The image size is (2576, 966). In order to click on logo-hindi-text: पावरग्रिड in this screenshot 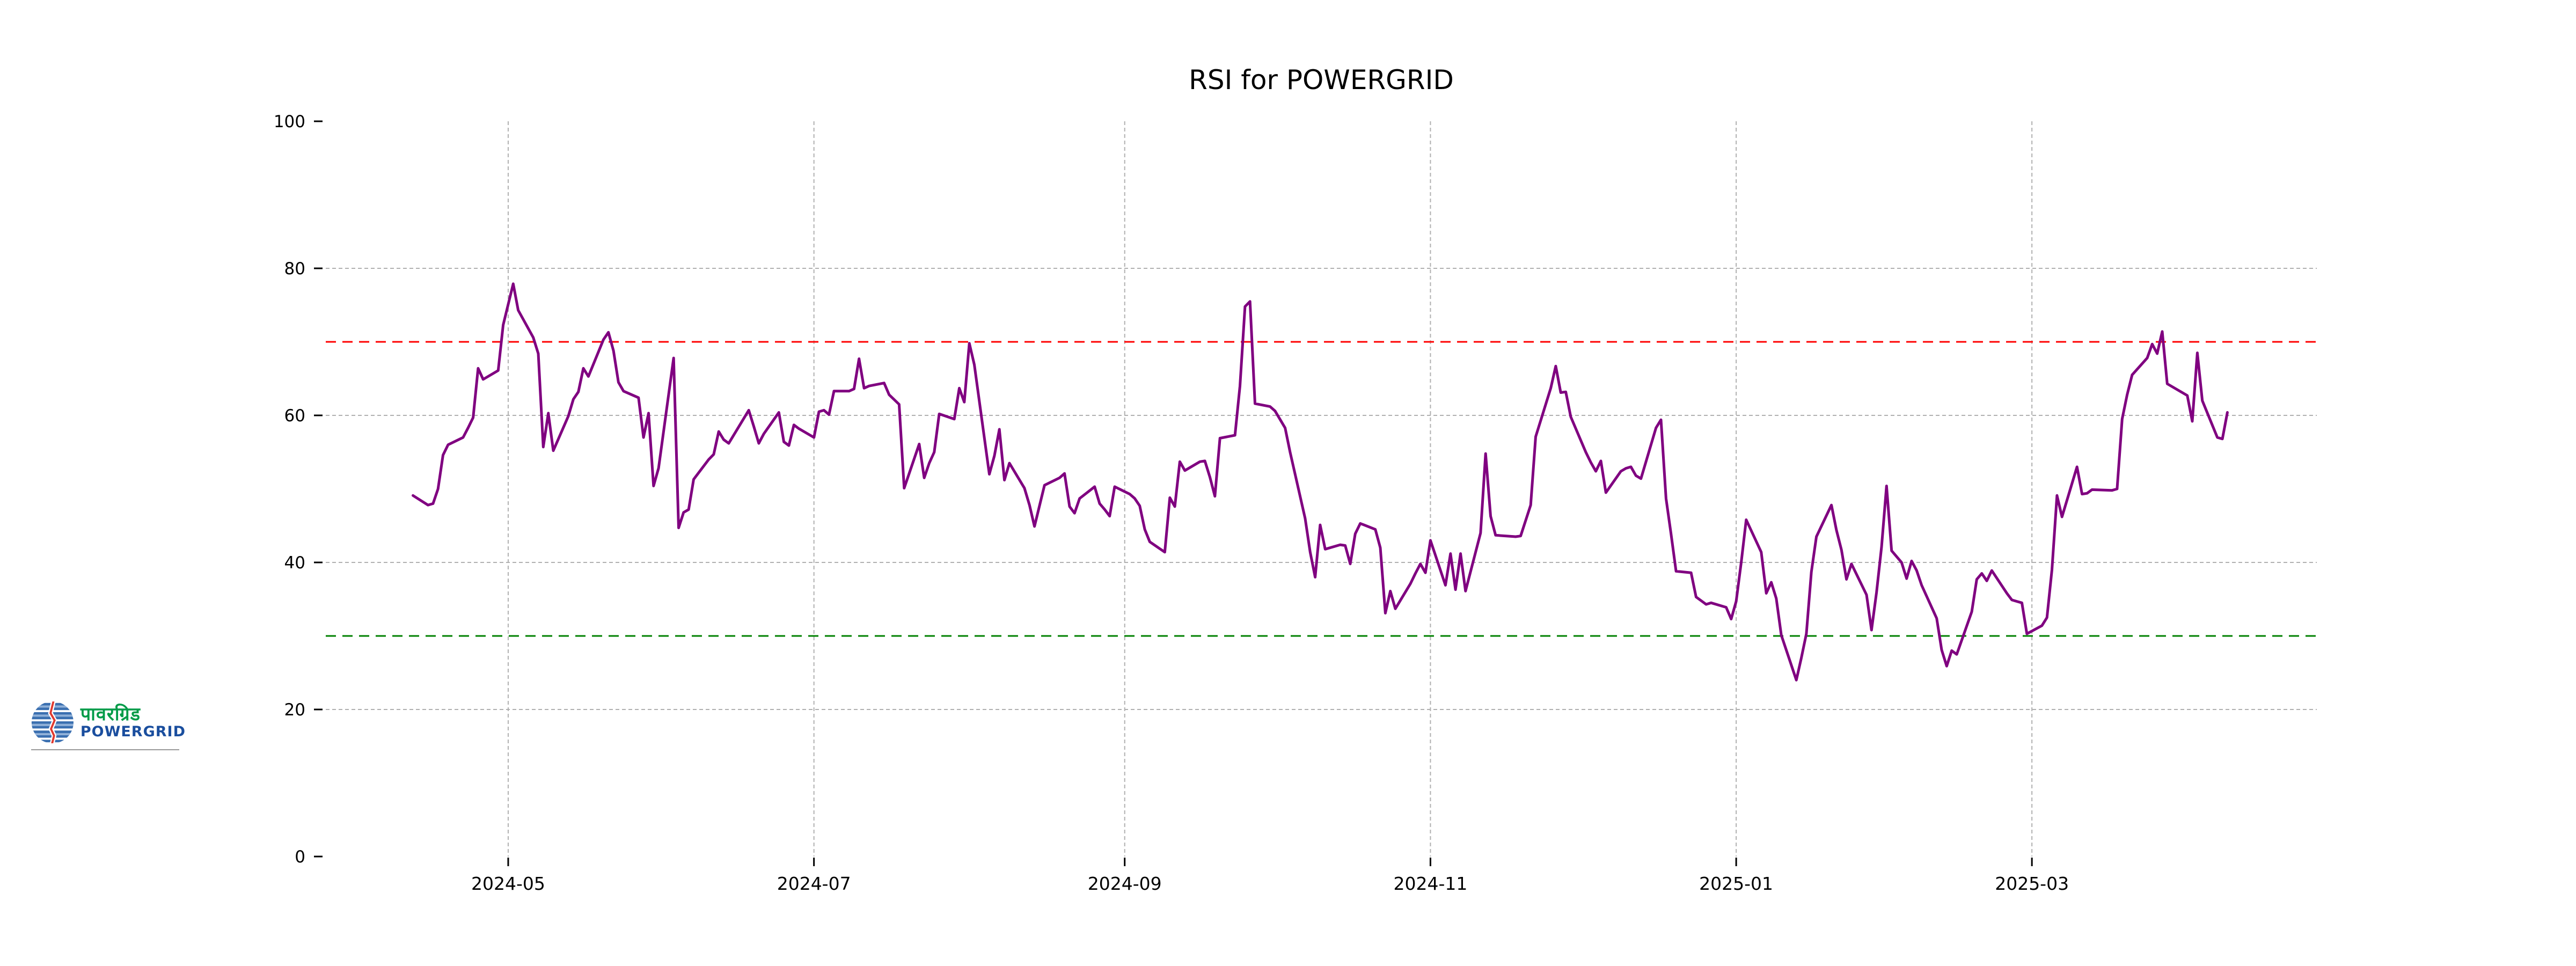, I will do `click(110, 714)`.